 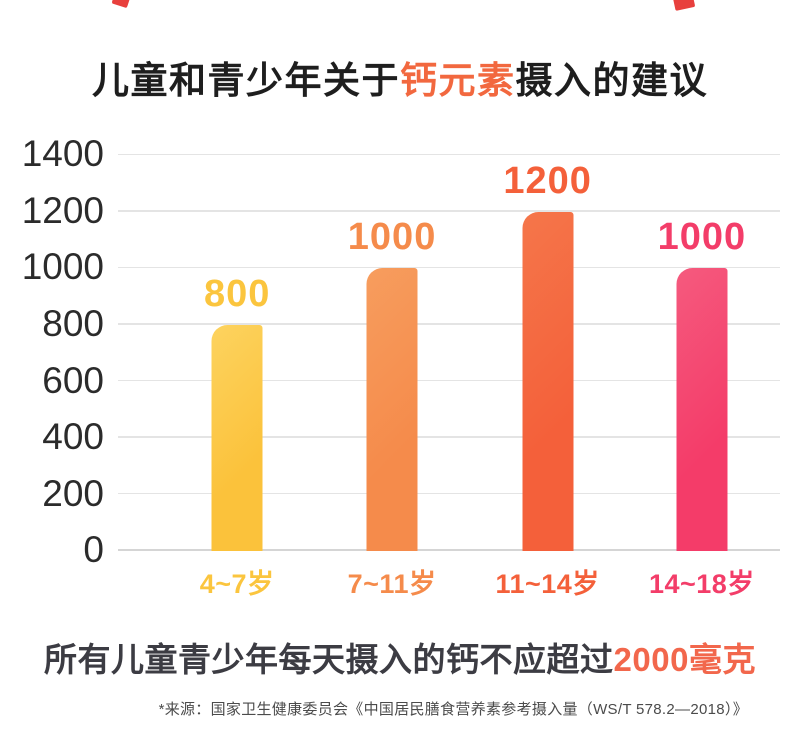 I want to click on footer-statement: 所有儿童青少年每天摄入的钙不应超过2000毫克, so click(x=400, y=657).